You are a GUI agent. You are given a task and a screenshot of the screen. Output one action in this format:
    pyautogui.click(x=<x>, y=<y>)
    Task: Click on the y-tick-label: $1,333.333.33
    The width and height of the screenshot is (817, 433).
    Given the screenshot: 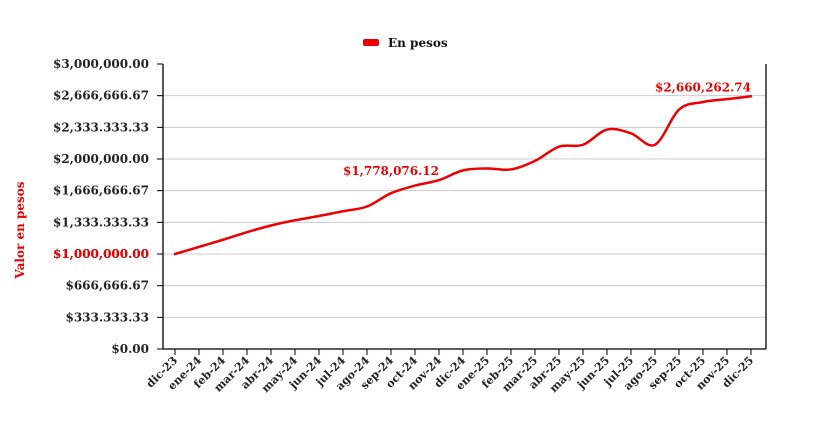 What is the action you would take?
    pyautogui.click(x=101, y=222)
    